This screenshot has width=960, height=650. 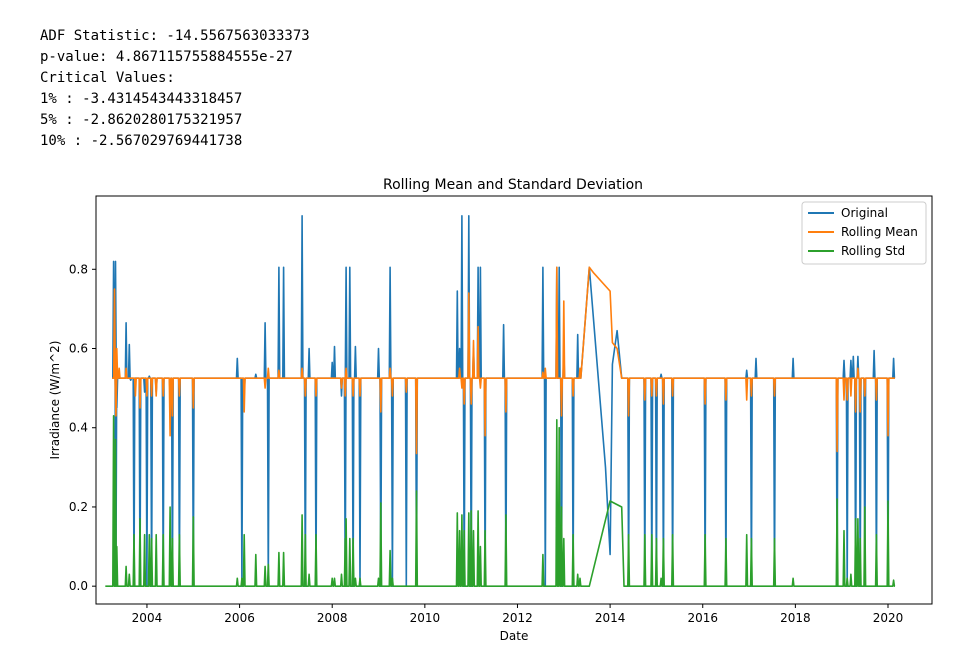 What do you see at coordinates (517, 618) in the screenshot?
I see `x-tick-label: 2012` at bounding box center [517, 618].